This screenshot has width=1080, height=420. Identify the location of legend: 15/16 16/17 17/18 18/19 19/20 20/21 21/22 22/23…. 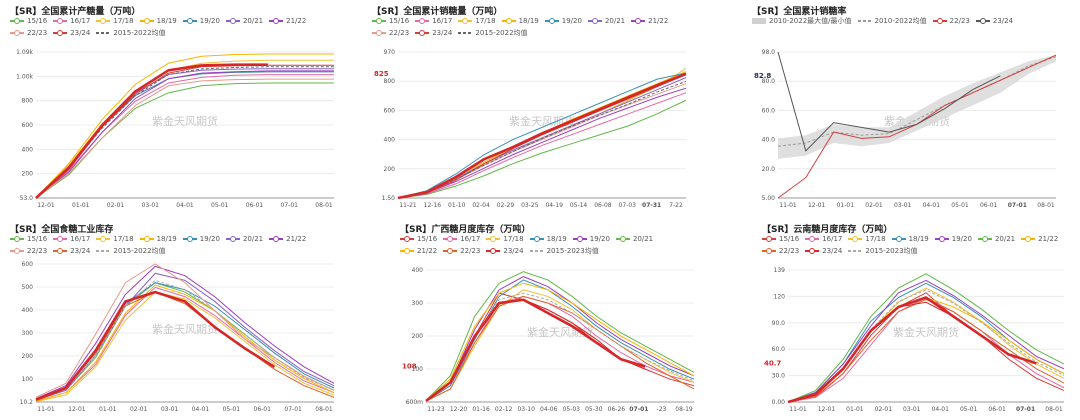
(550, 246).